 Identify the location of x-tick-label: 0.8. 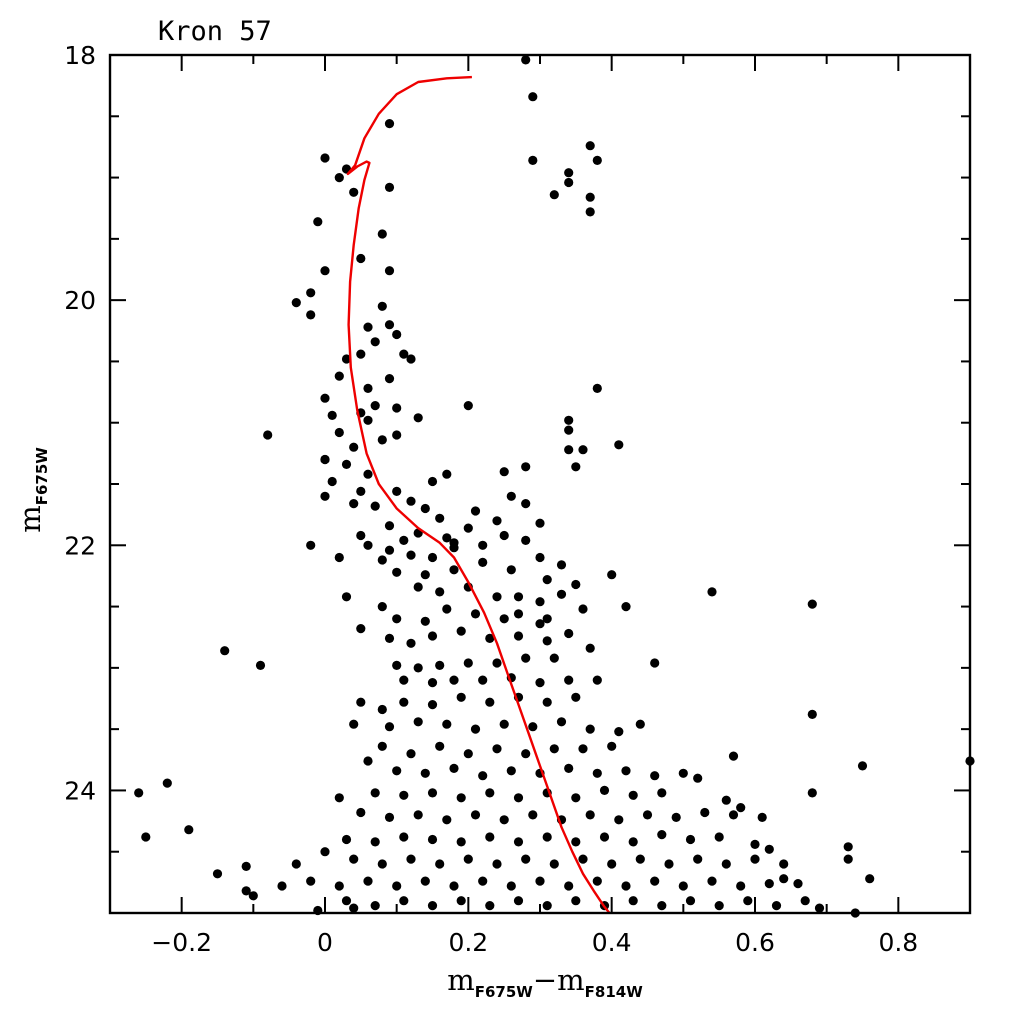
(898, 942).